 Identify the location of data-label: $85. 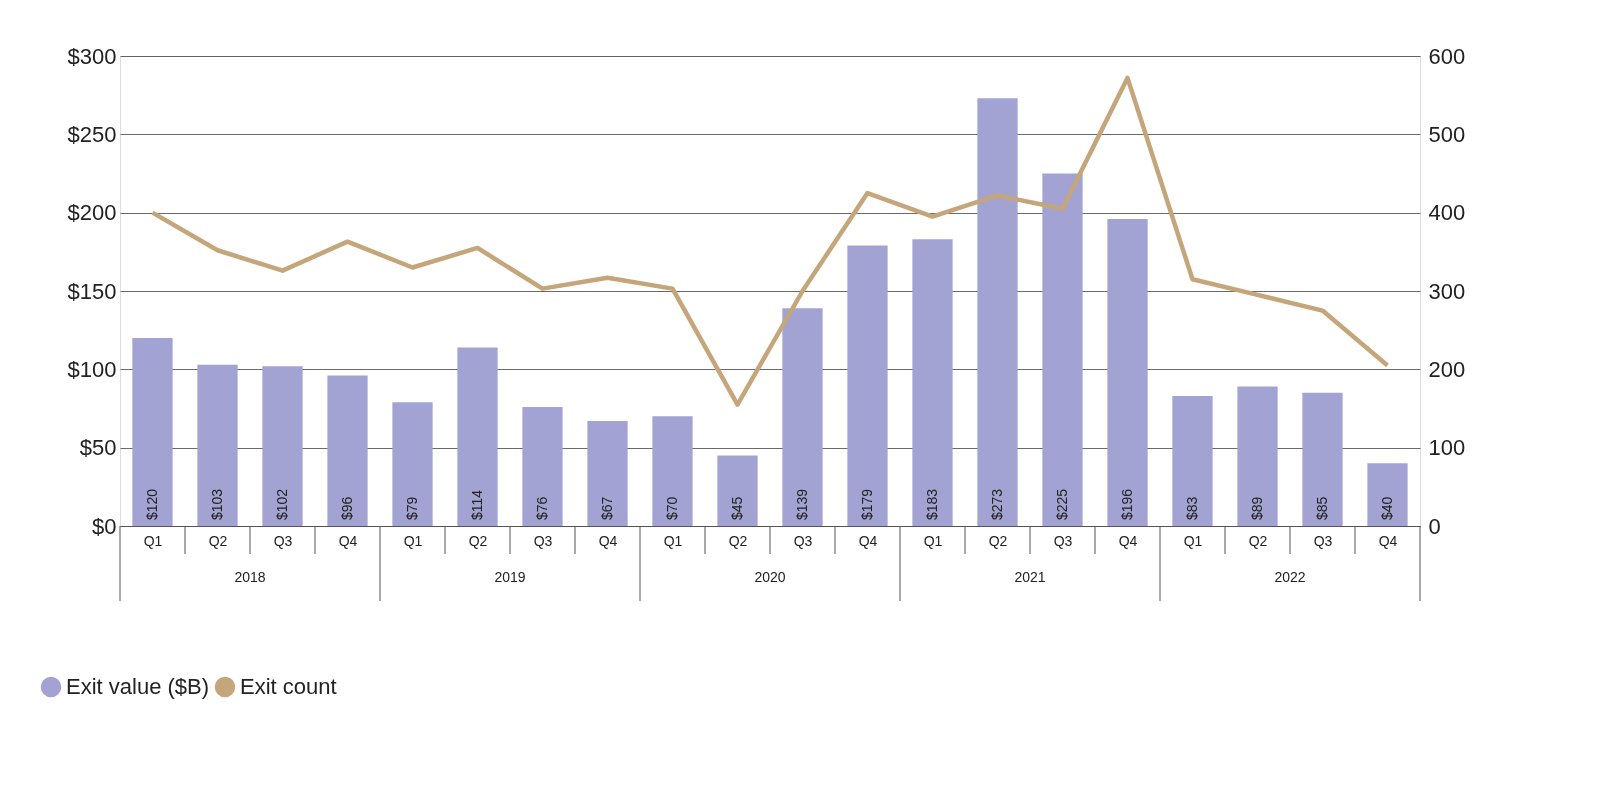
(1321, 508).